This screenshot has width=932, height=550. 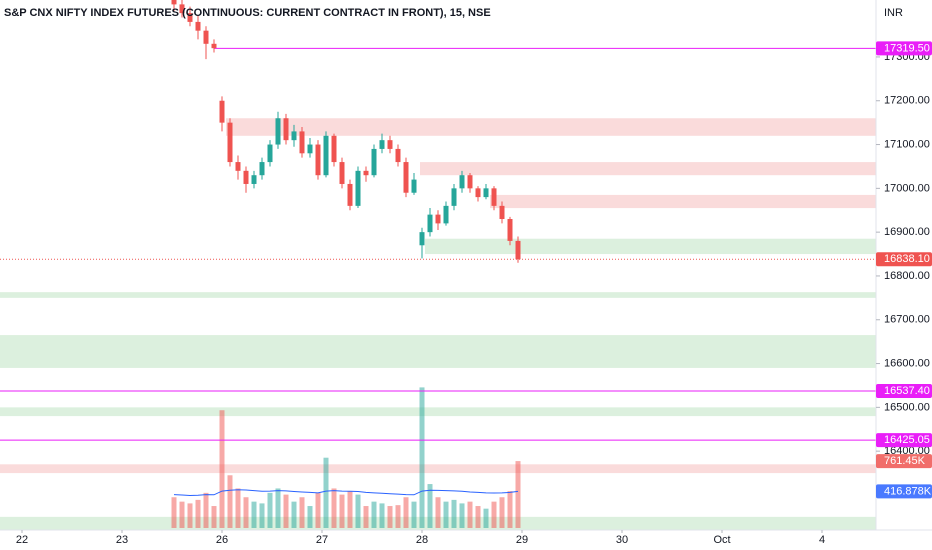 I want to click on volume-label: 761.45K, so click(x=905, y=461).